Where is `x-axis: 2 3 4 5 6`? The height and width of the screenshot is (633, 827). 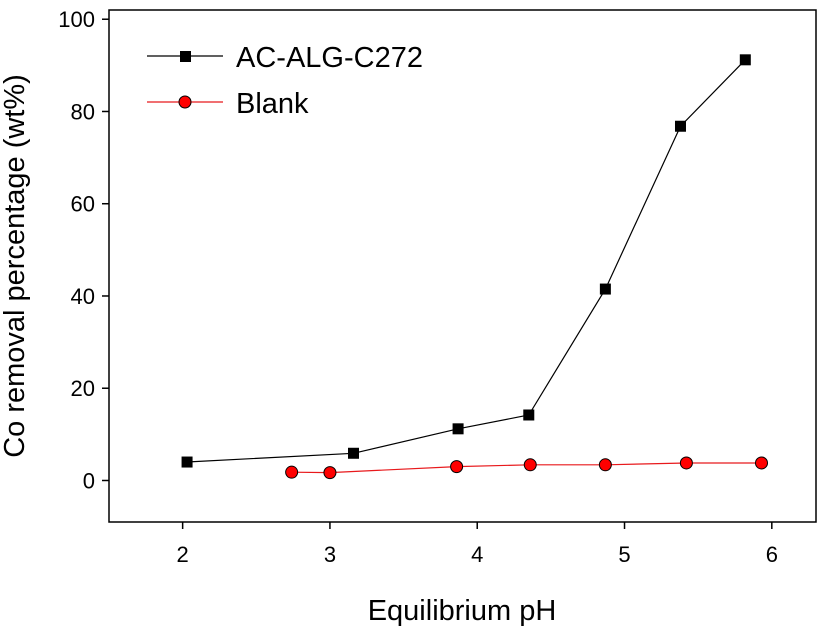 x-axis: 2 3 4 5 6 is located at coordinates (477, 544).